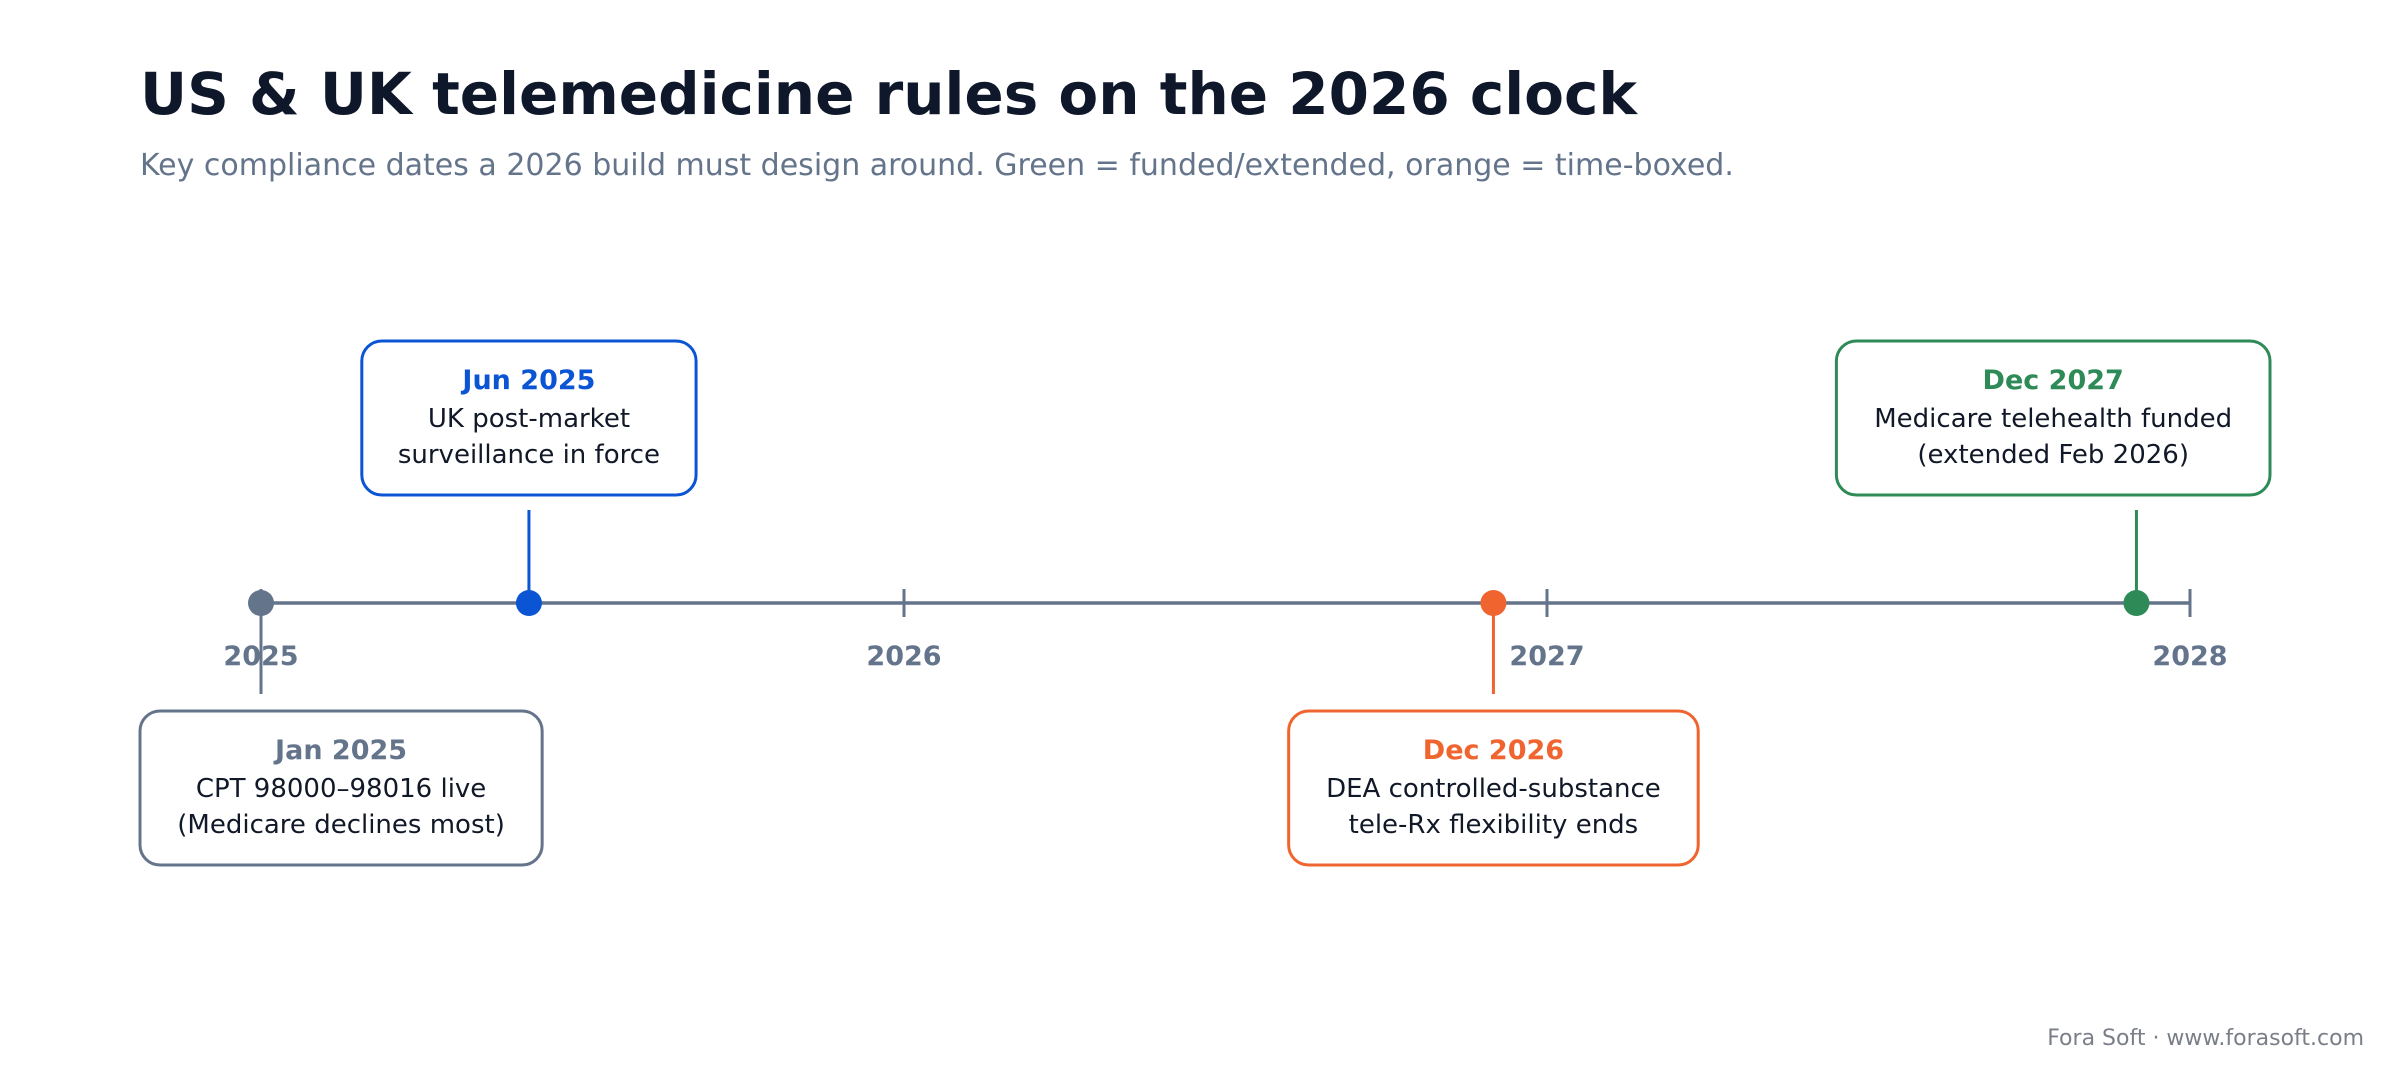  I want to click on event-date-label: Dec 2027, so click(2053, 380).